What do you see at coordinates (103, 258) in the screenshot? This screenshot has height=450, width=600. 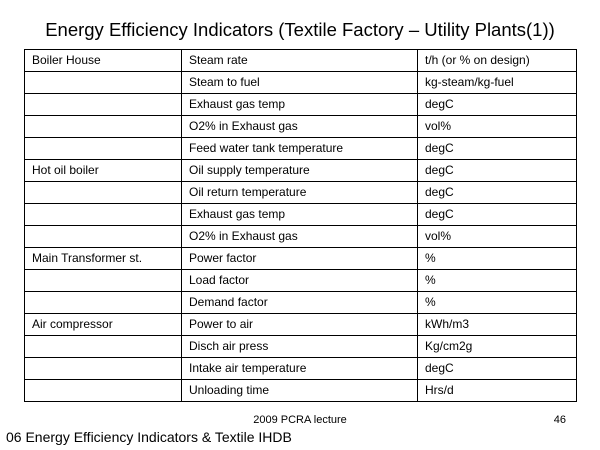 I see `plant-cell: Main Transformer st.` at bounding box center [103, 258].